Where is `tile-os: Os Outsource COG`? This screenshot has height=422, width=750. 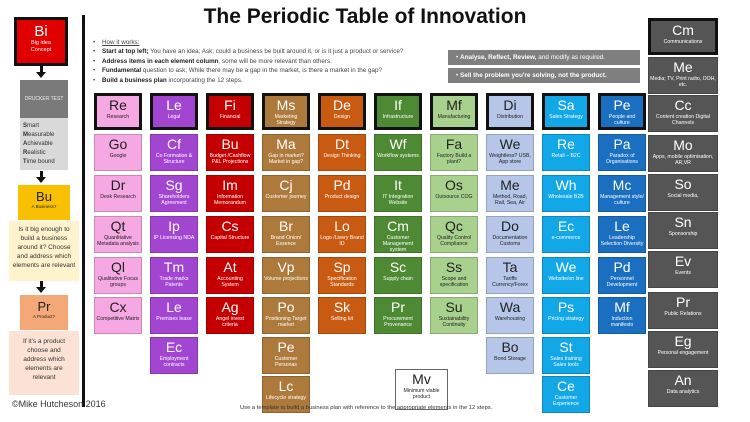
tile-os: Os Outsource COG is located at coordinates (454, 193).